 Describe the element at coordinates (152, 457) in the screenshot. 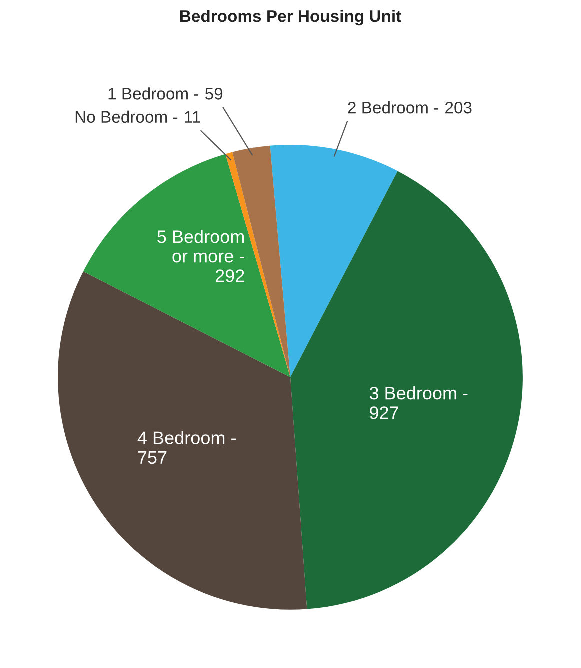

I see `data-label: 757` at that location.